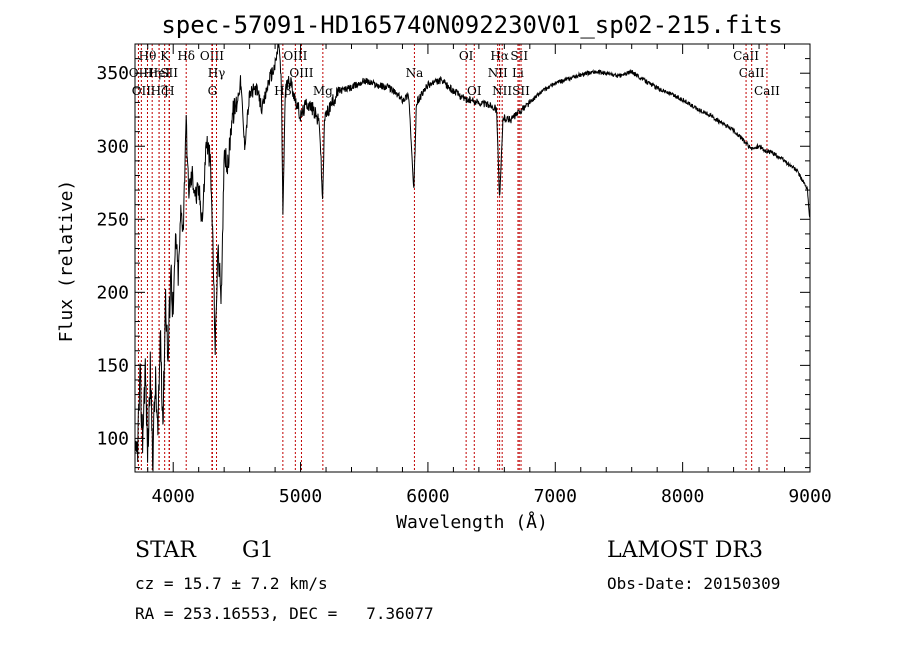 This screenshot has width=900, height=649. Describe the element at coordinates (217, 73) in the screenshot. I see `line-label-Hγ: Hγ` at that location.